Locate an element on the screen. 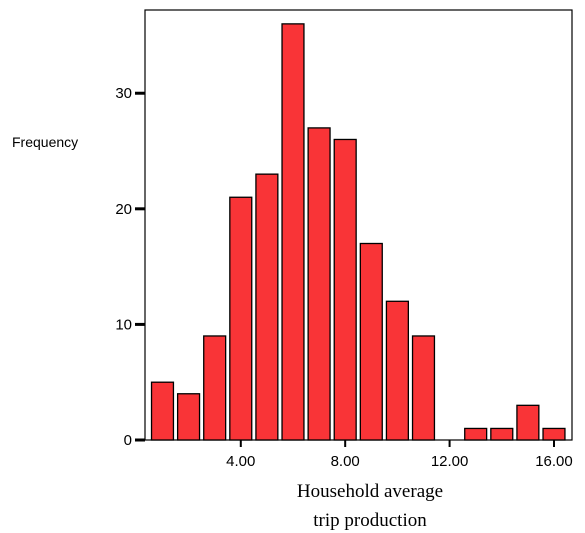 Image resolution: width=585 pixels, height=533 pixels. y-tick-label: 30 is located at coordinates (123, 93).